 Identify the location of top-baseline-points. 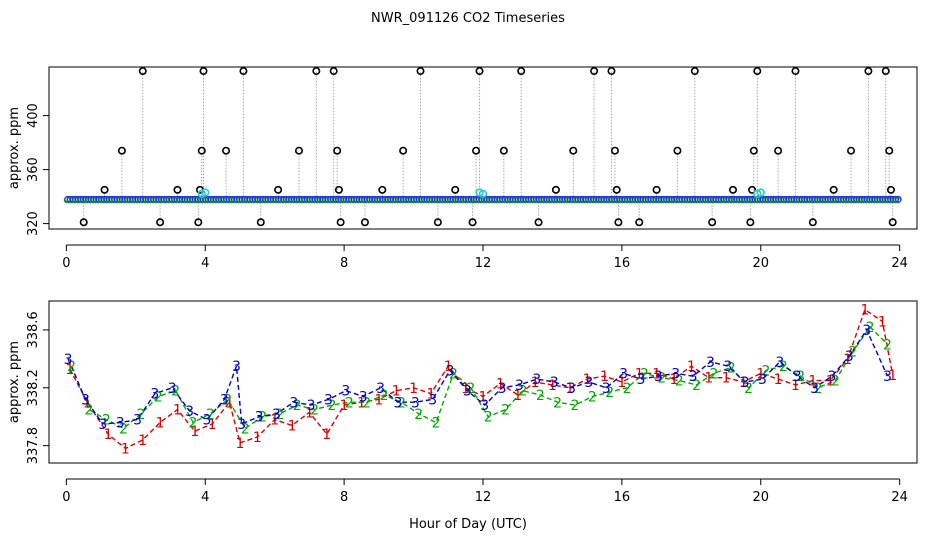
(482, 199).